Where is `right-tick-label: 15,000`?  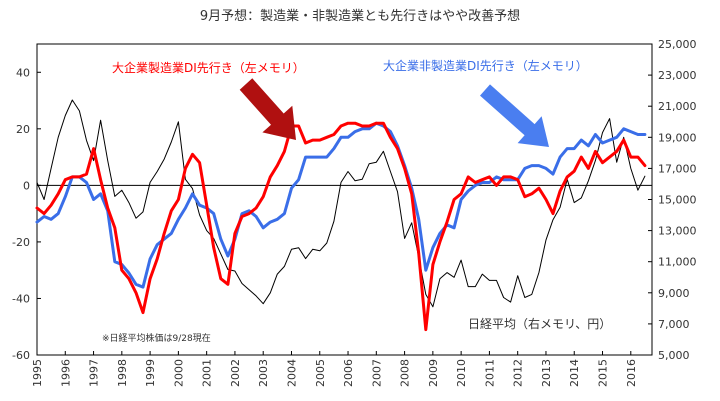
right-tick-label: 15,000 is located at coordinates (677, 200).